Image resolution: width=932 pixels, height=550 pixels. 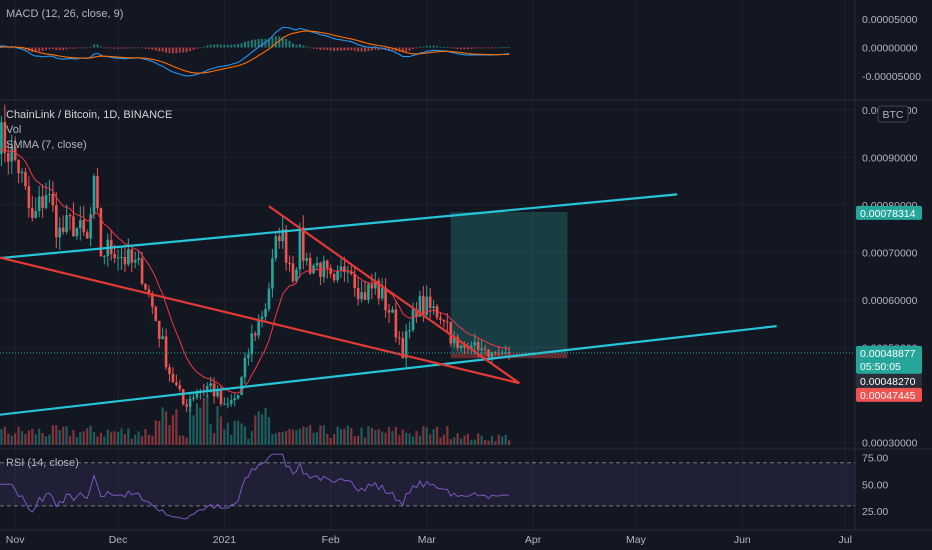 I want to click on rsi-label: RSI (14, close), so click(x=42, y=463).